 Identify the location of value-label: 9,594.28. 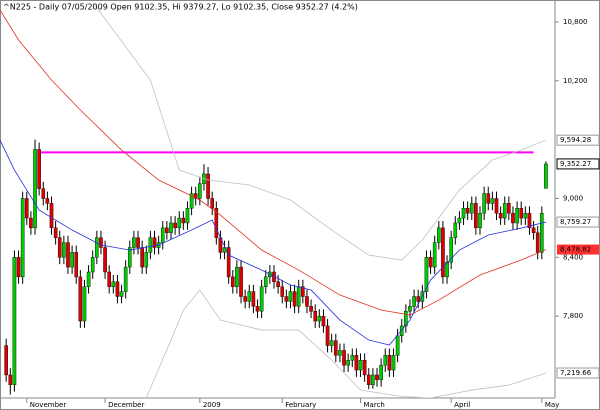
(575, 140).